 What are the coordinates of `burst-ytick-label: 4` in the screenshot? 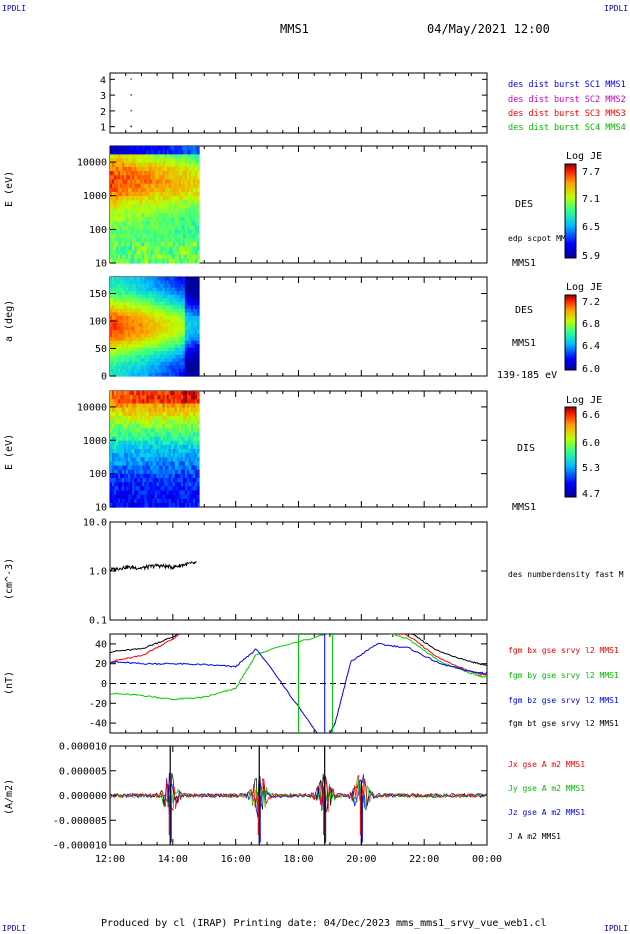 It's located at (103, 80).